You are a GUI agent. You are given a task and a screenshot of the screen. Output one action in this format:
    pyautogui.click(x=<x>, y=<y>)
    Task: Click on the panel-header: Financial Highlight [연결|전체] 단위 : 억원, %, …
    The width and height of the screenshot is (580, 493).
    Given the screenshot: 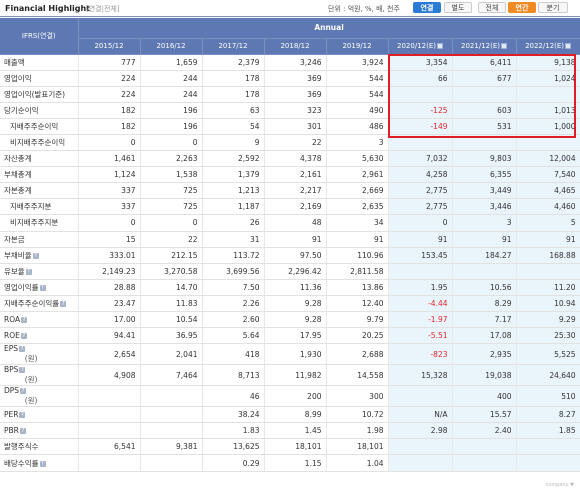 What is the action you would take?
    pyautogui.click(x=290, y=8)
    